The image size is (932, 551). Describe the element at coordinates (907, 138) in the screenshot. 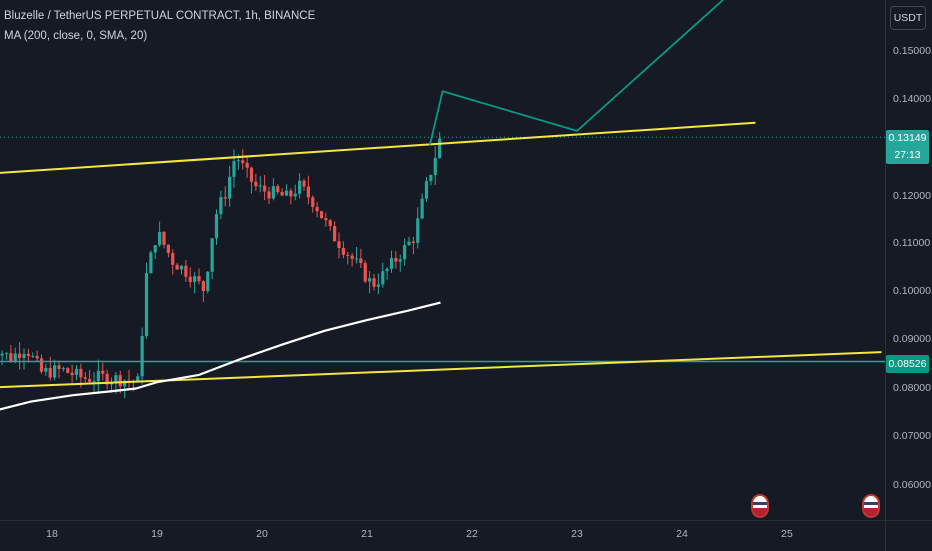

I see `current-price-value: 0.13149` at that location.